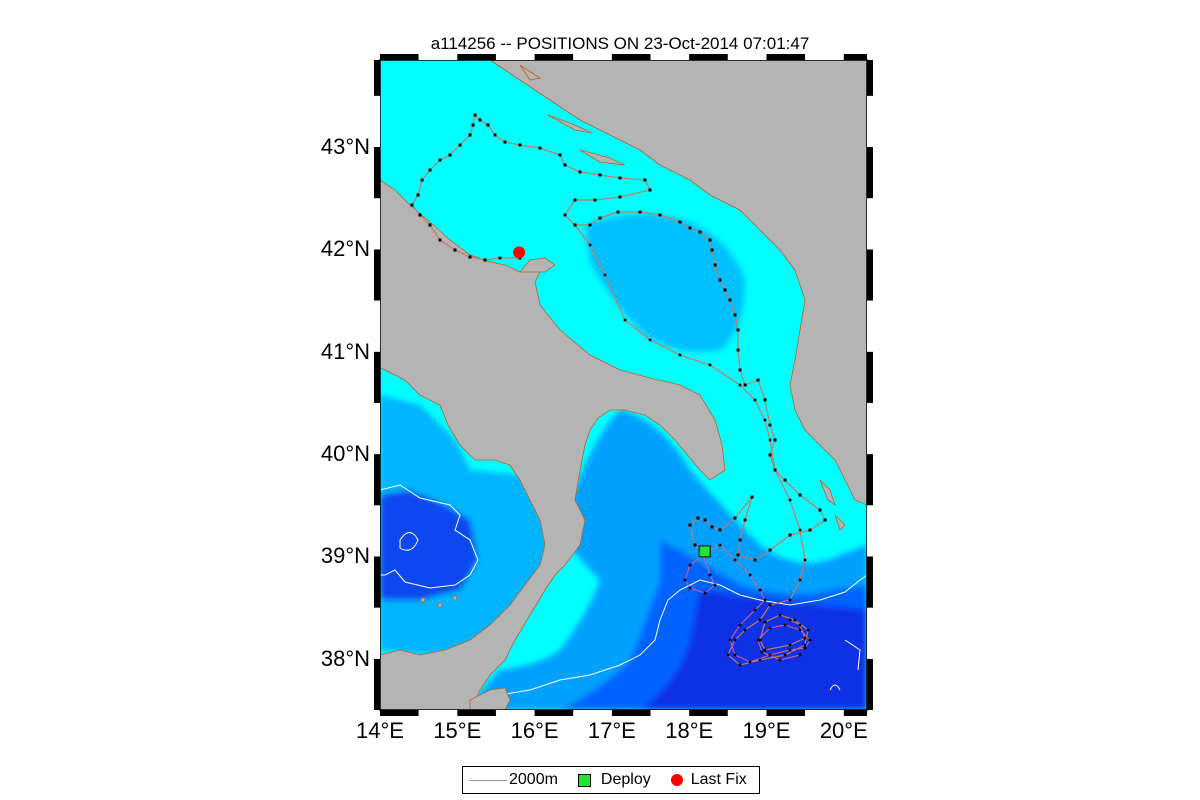 This screenshot has height=800, width=1200. What do you see at coordinates (429, 545) in the screenshot?
I see `tyrrhenian-deep` at bounding box center [429, 545].